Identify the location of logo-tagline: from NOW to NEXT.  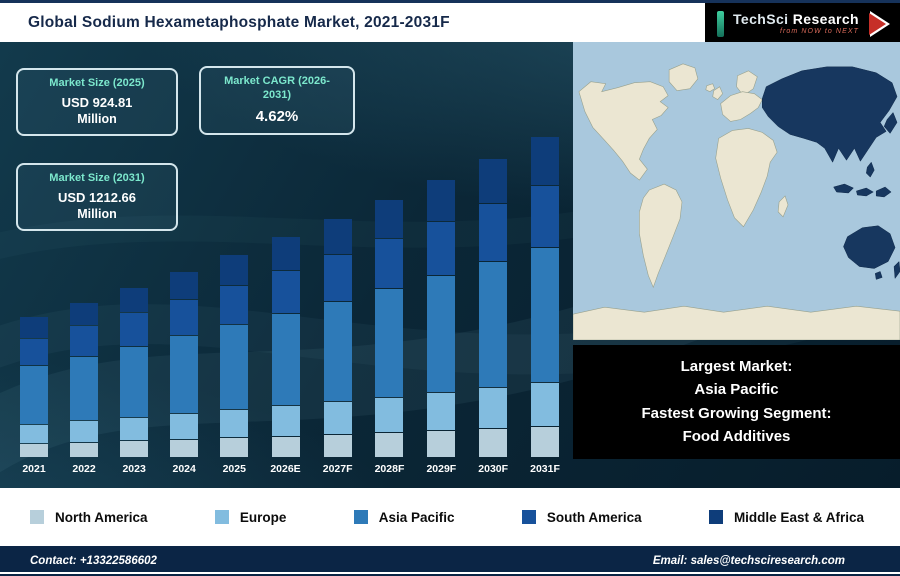
(819, 31).